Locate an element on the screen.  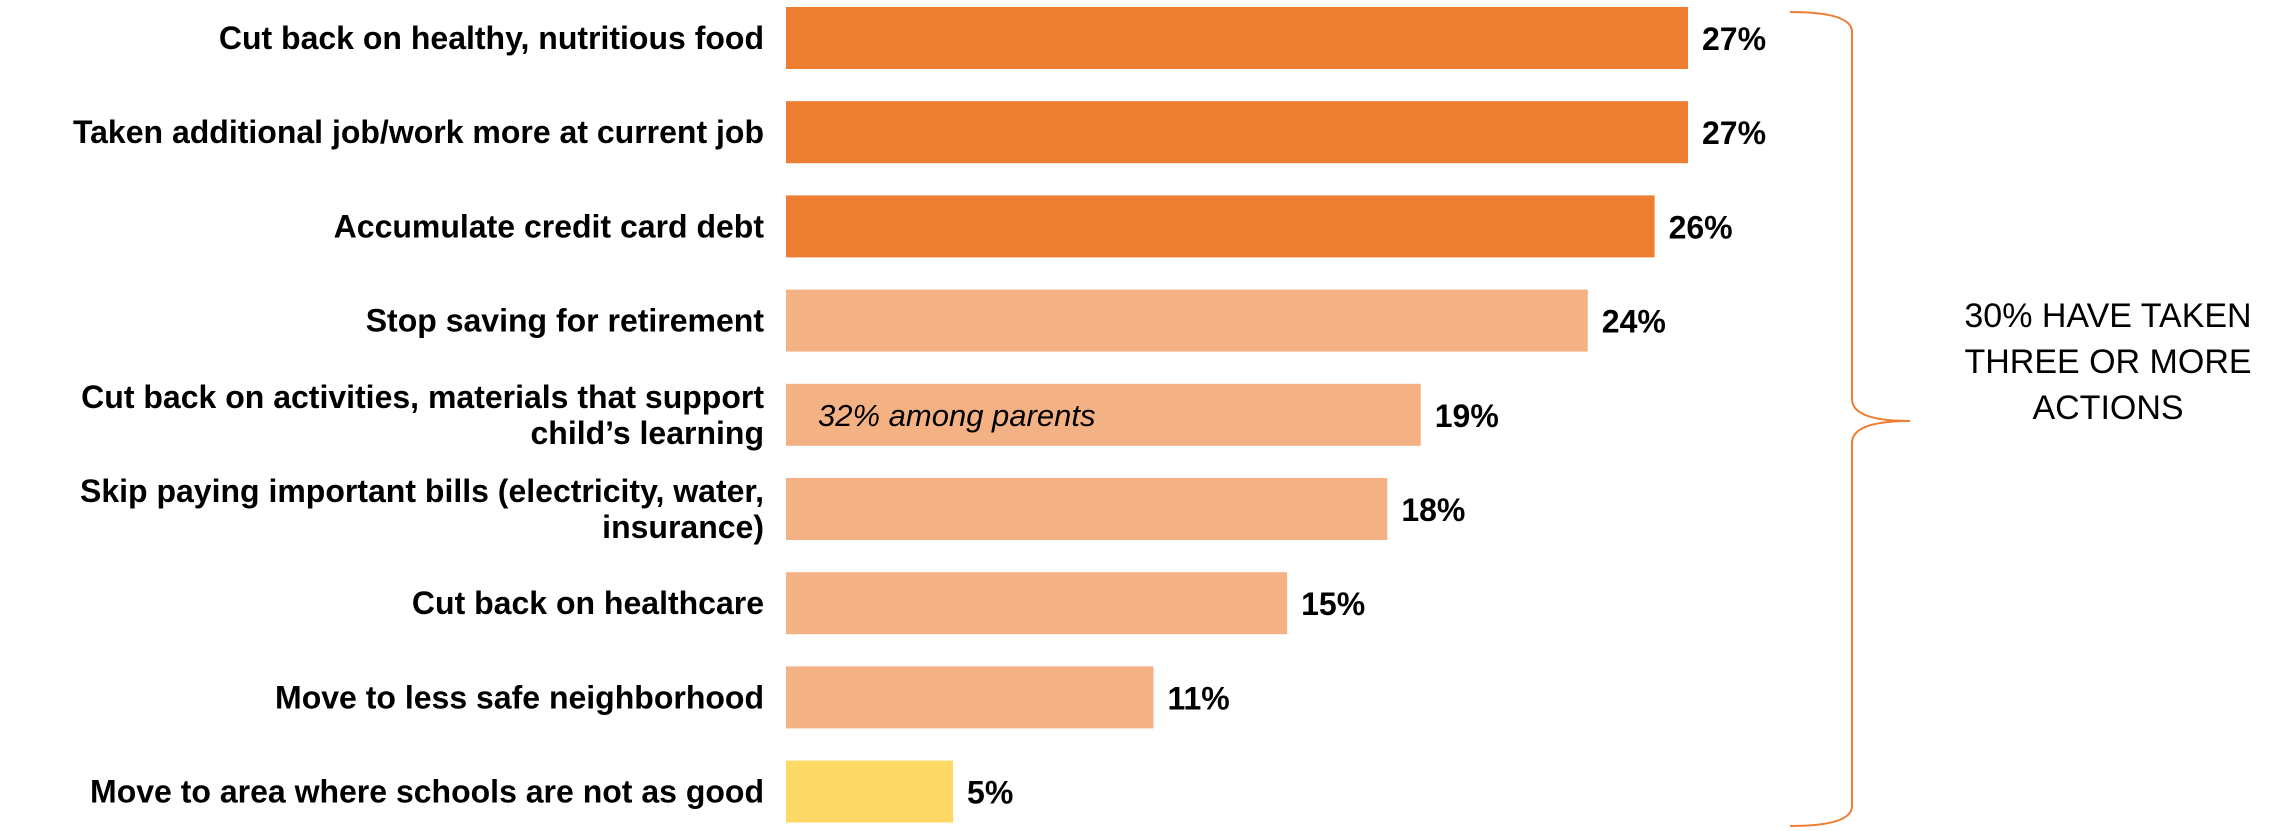
category-label-0: Cut back on healthy, nutritious food is located at coordinates (491, 38).